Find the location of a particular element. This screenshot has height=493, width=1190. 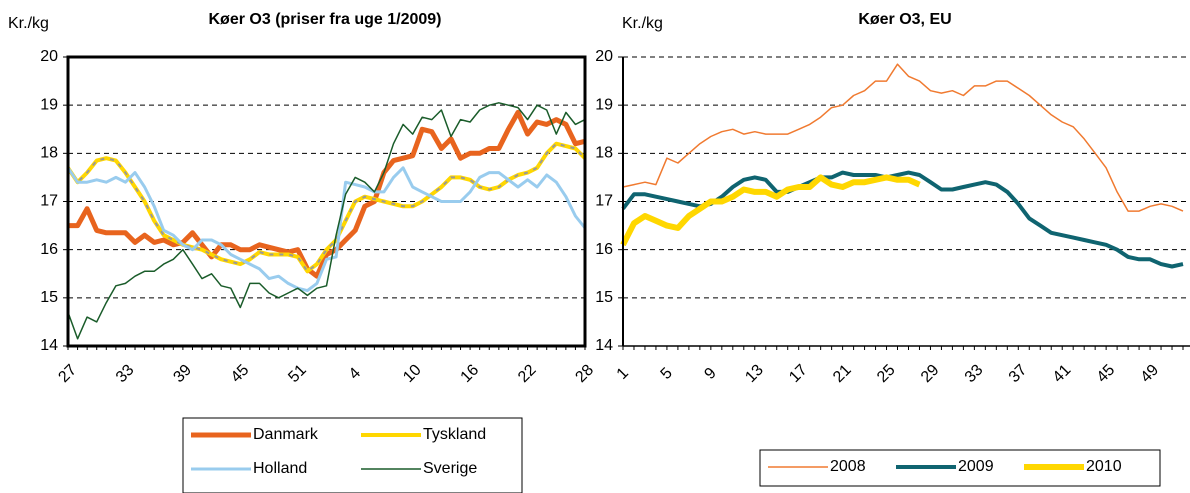

legend-label: 2009 is located at coordinates (976, 466).